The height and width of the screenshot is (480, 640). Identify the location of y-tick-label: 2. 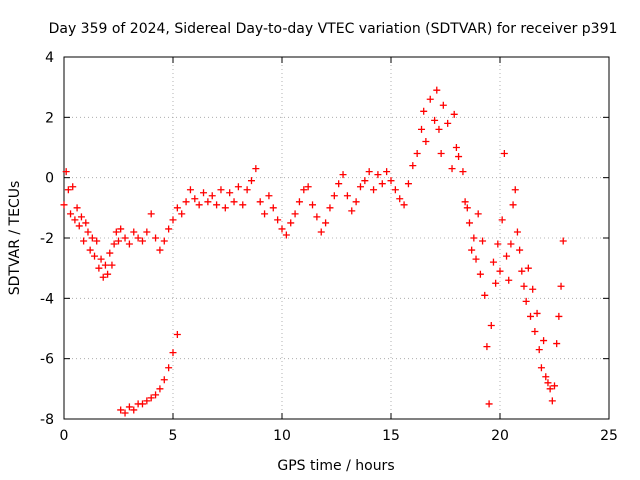
(49, 118).